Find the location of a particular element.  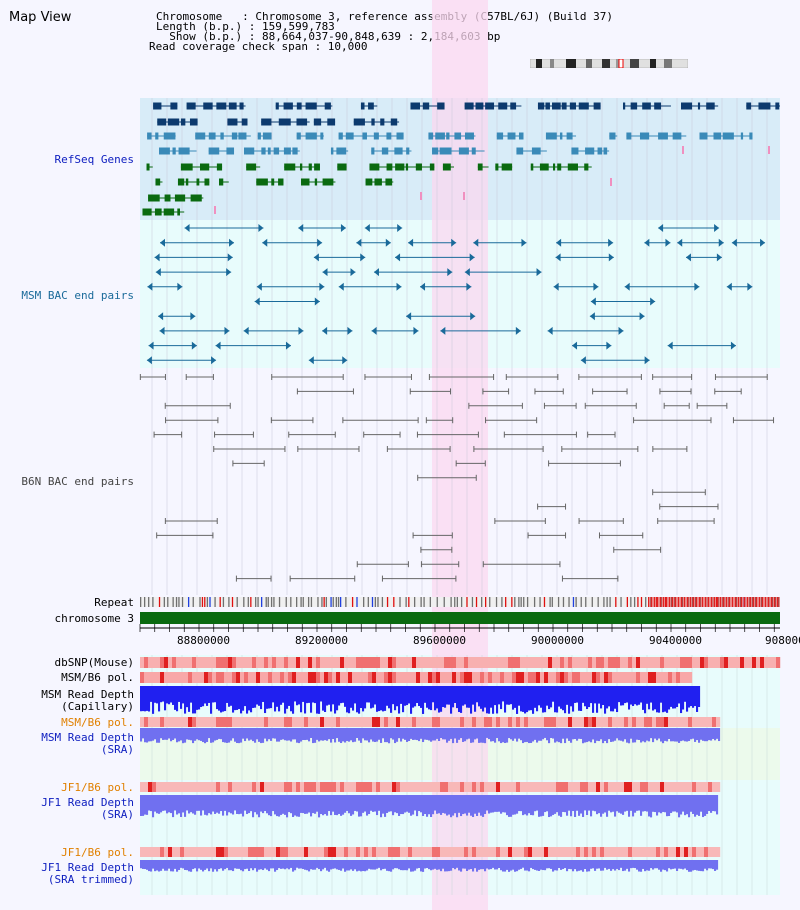

dbsnp-label: dbSNP(Mouse) is located at coordinates (94, 662).